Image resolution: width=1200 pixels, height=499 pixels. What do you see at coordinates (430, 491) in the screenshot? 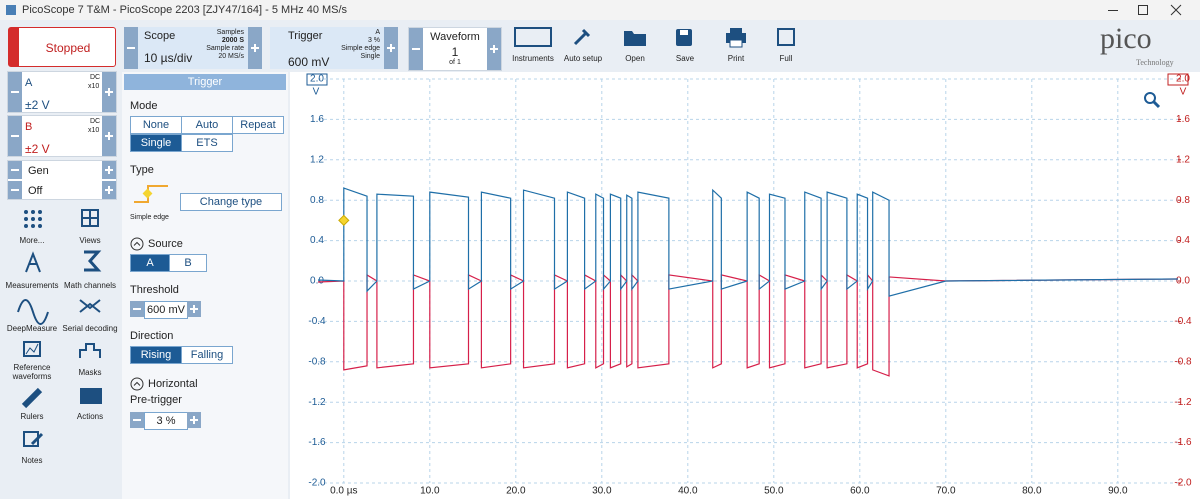
I see `x-tick-label: 10.0` at bounding box center [430, 491].